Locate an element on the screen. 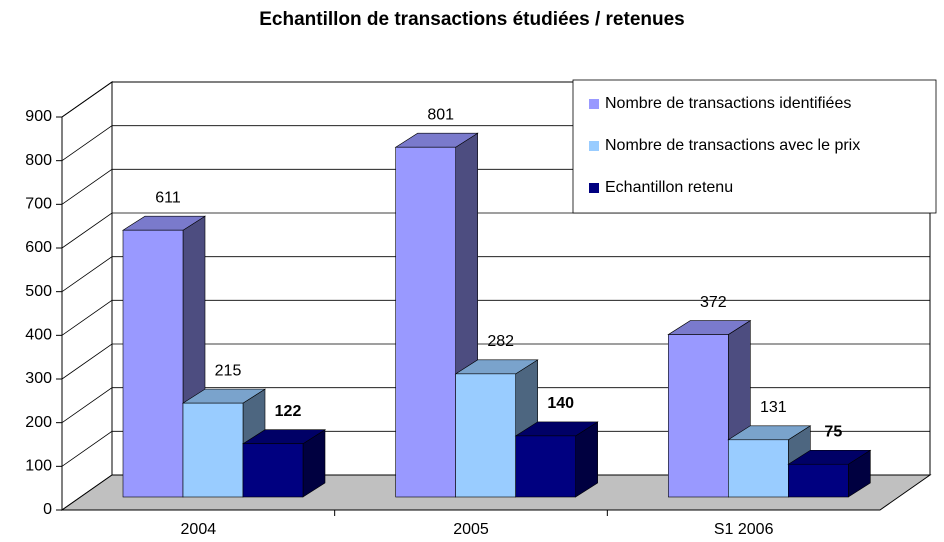 The height and width of the screenshot is (542, 944). y-tick-label: 500 is located at coordinates (38, 291).